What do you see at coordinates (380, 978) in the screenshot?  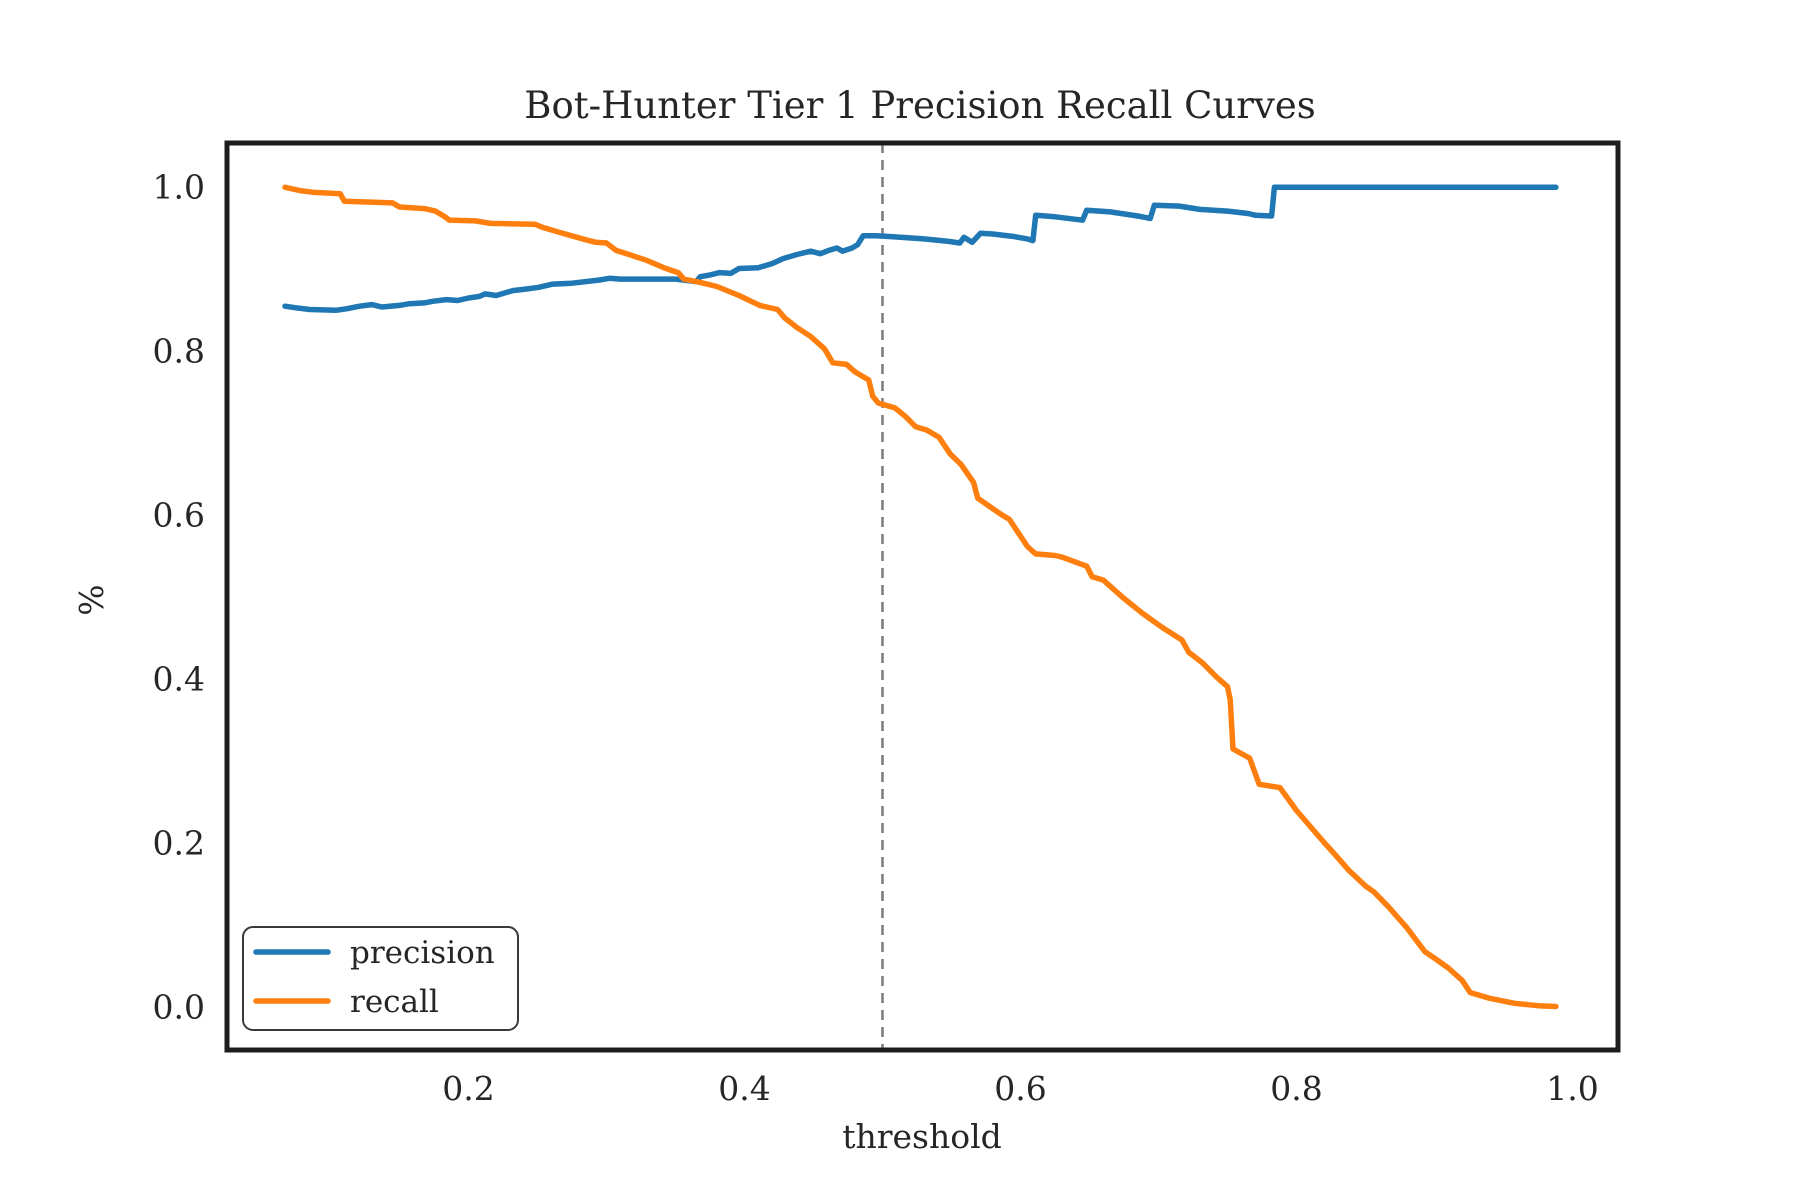 I see `legend: precision recall` at bounding box center [380, 978].